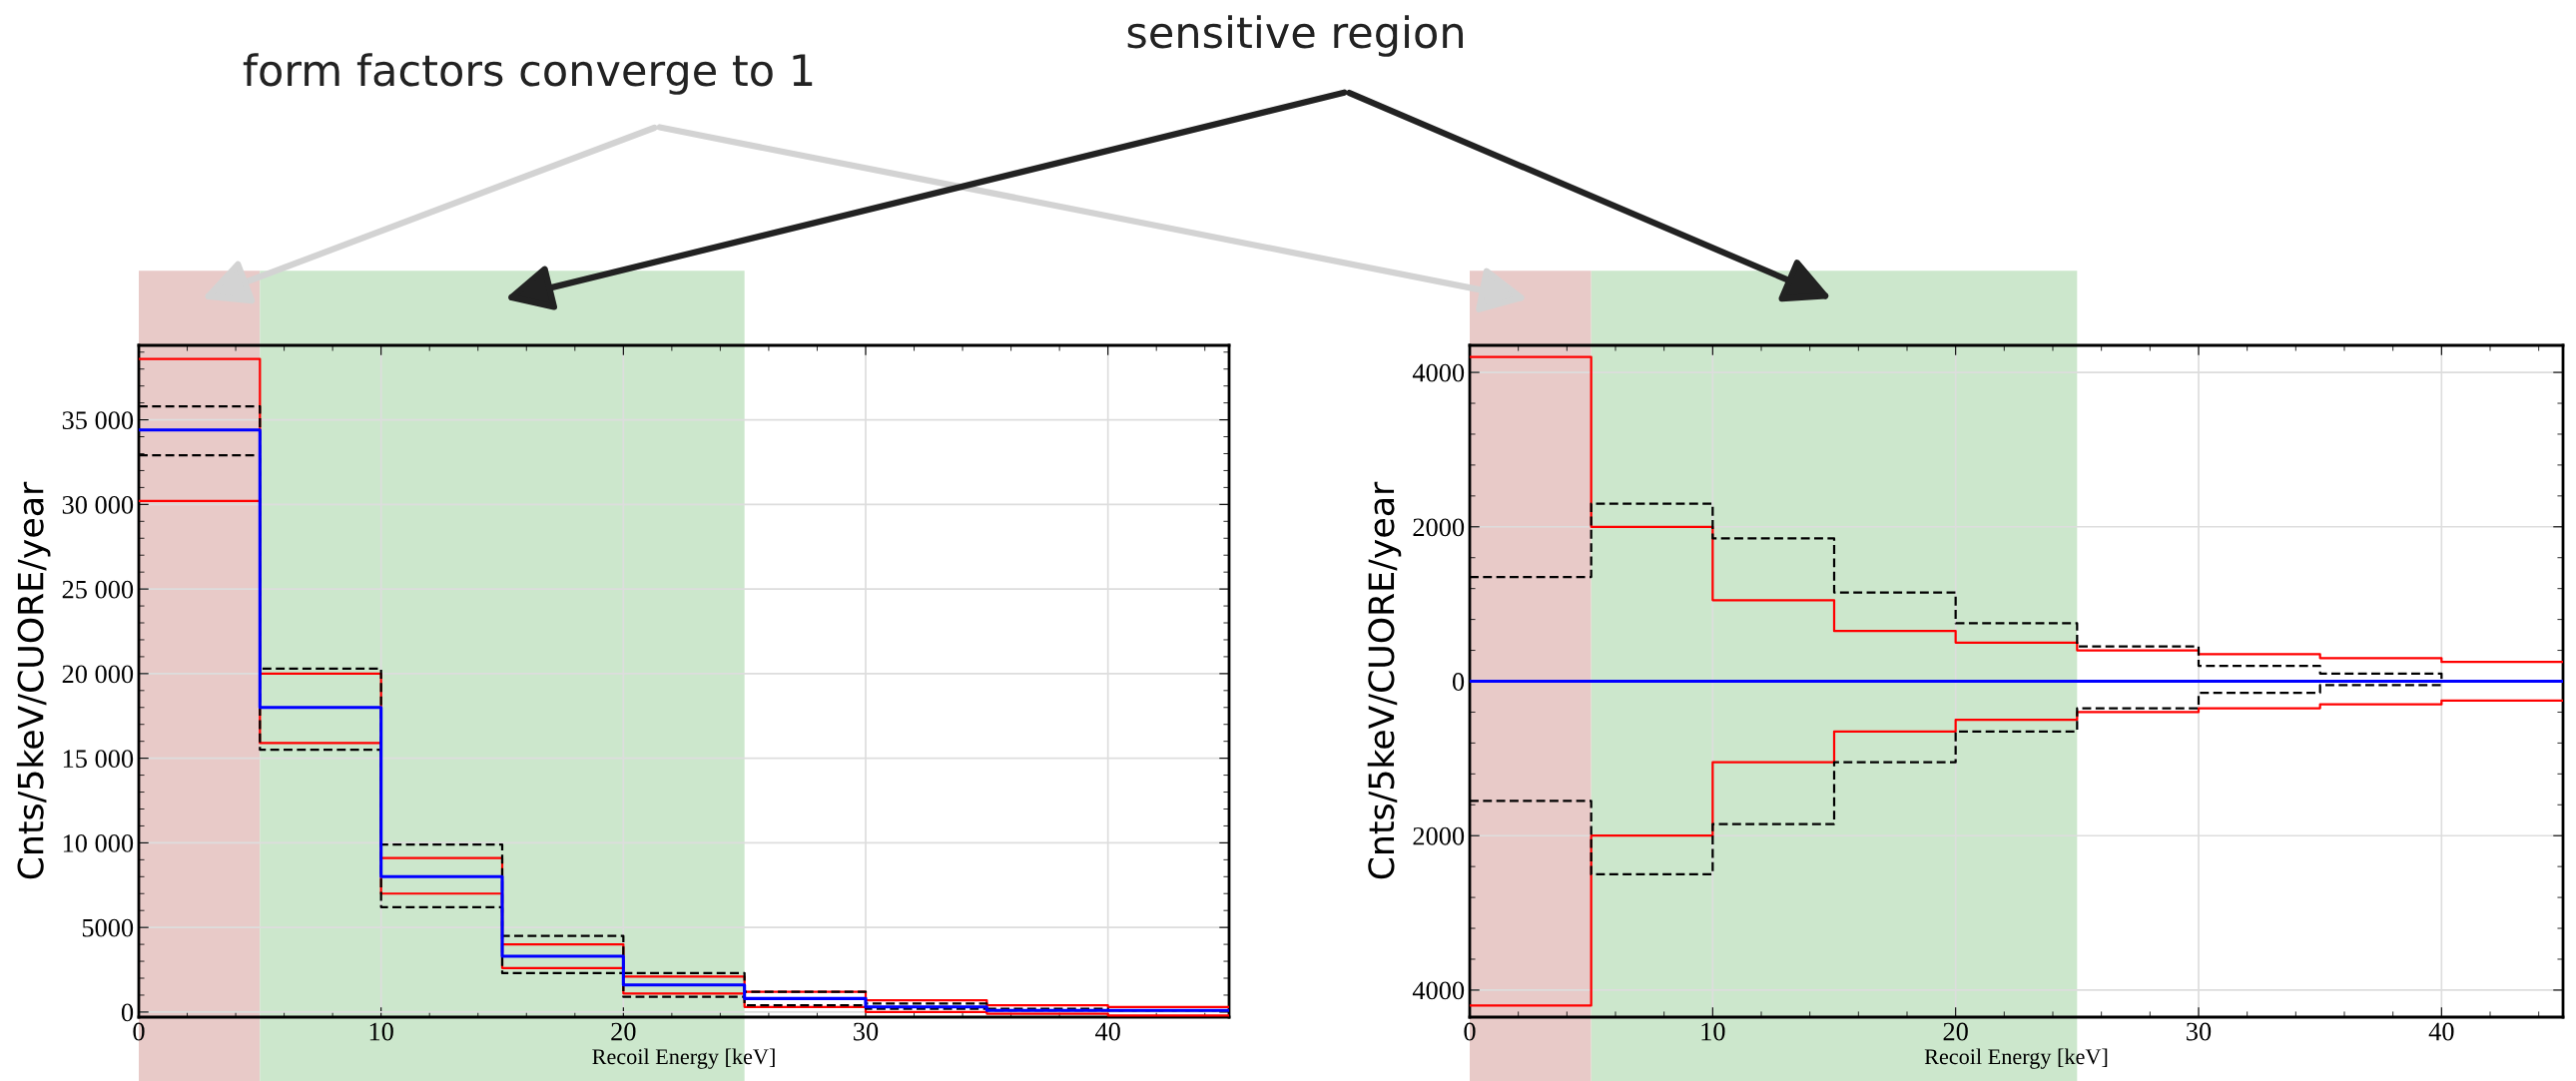 This screenshot has width=2576, height=1081. What do you see at coordinates (98, 675) in the screenshot?
I see `y-tick-label: 20 000` at bounding box center [98, 675].